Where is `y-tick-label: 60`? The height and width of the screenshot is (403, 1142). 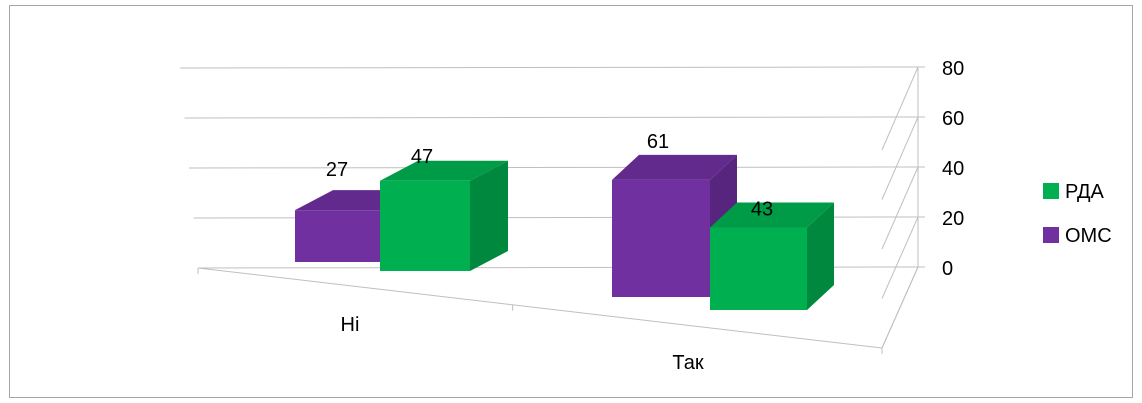
y-tick-label: 60 is located at coordinates (953, 119).